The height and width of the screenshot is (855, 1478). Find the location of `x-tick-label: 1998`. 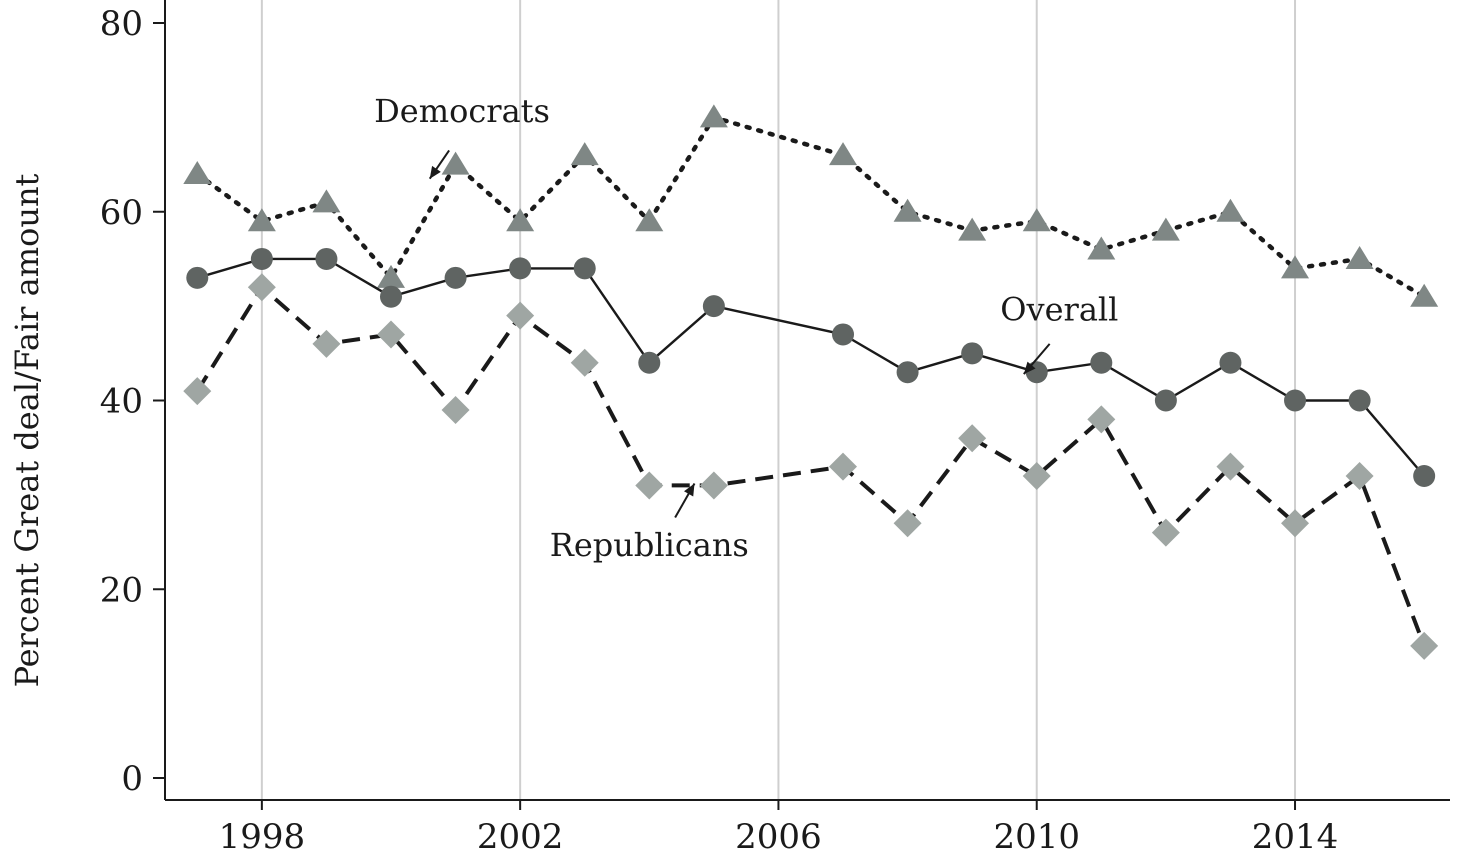

x-tick-label: 1998 is located at coordinates (262, 836).